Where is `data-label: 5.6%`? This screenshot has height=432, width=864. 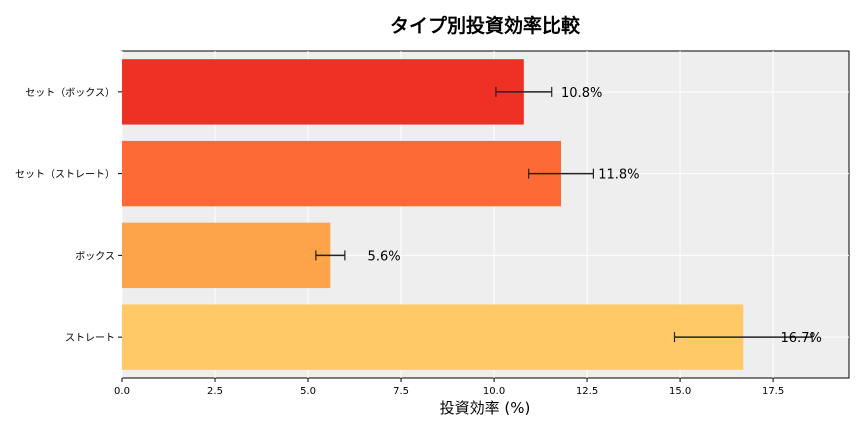
data-label: 5.6% is located at coordinates (384, 256).